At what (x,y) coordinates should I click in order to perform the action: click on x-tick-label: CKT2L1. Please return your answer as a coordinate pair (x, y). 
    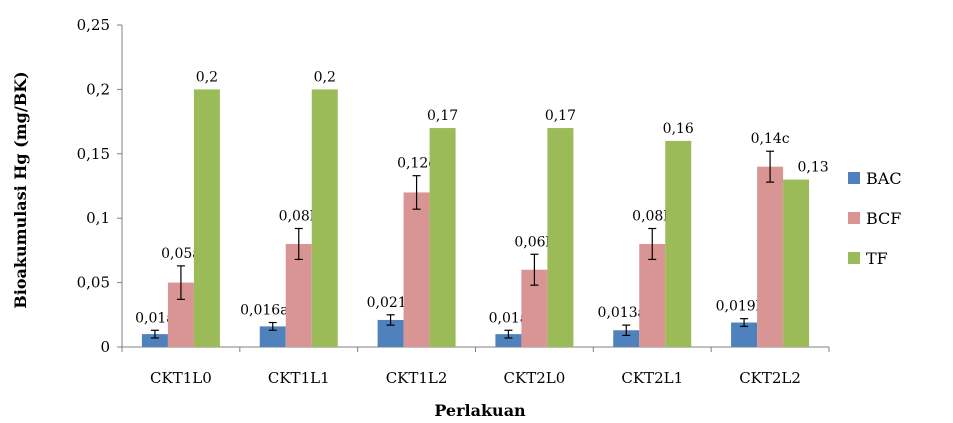
    Looking at the image, I should click on (652, 378).